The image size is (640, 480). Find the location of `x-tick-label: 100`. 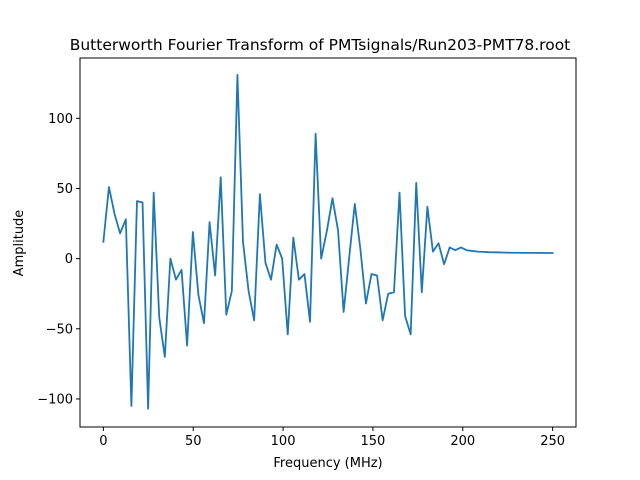

x-tick-label: 100 is located at coordinates (283, 441).